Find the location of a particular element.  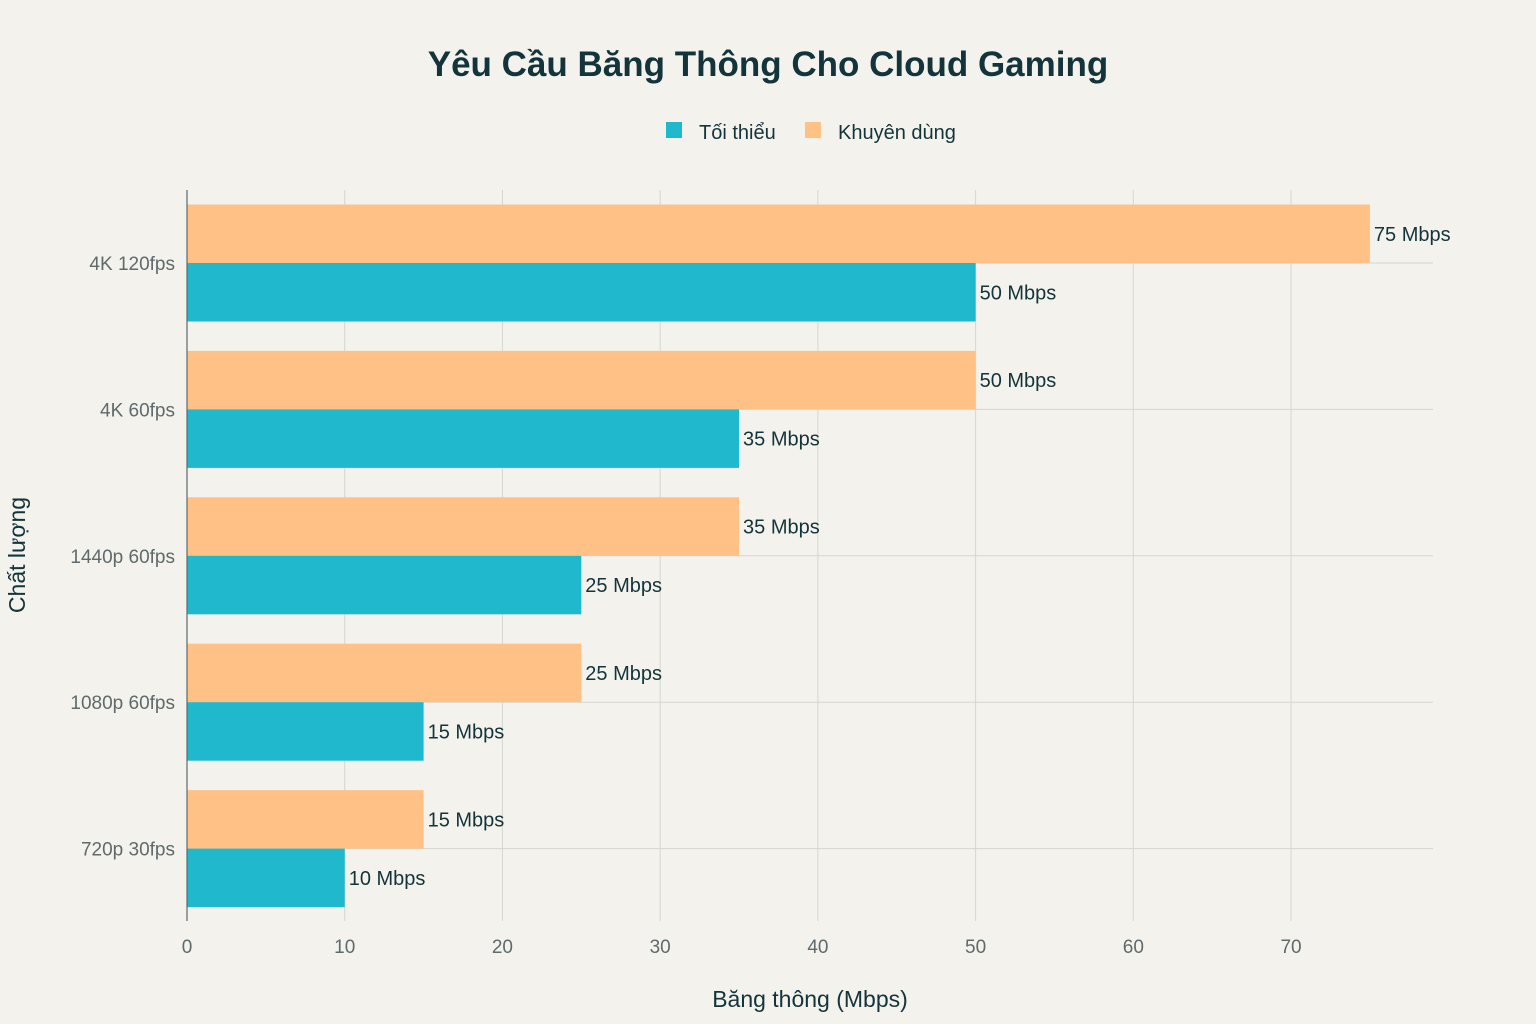

y-tick-label-1440p-60fps: 1440p 60fps is located at coordinates (122, 557).